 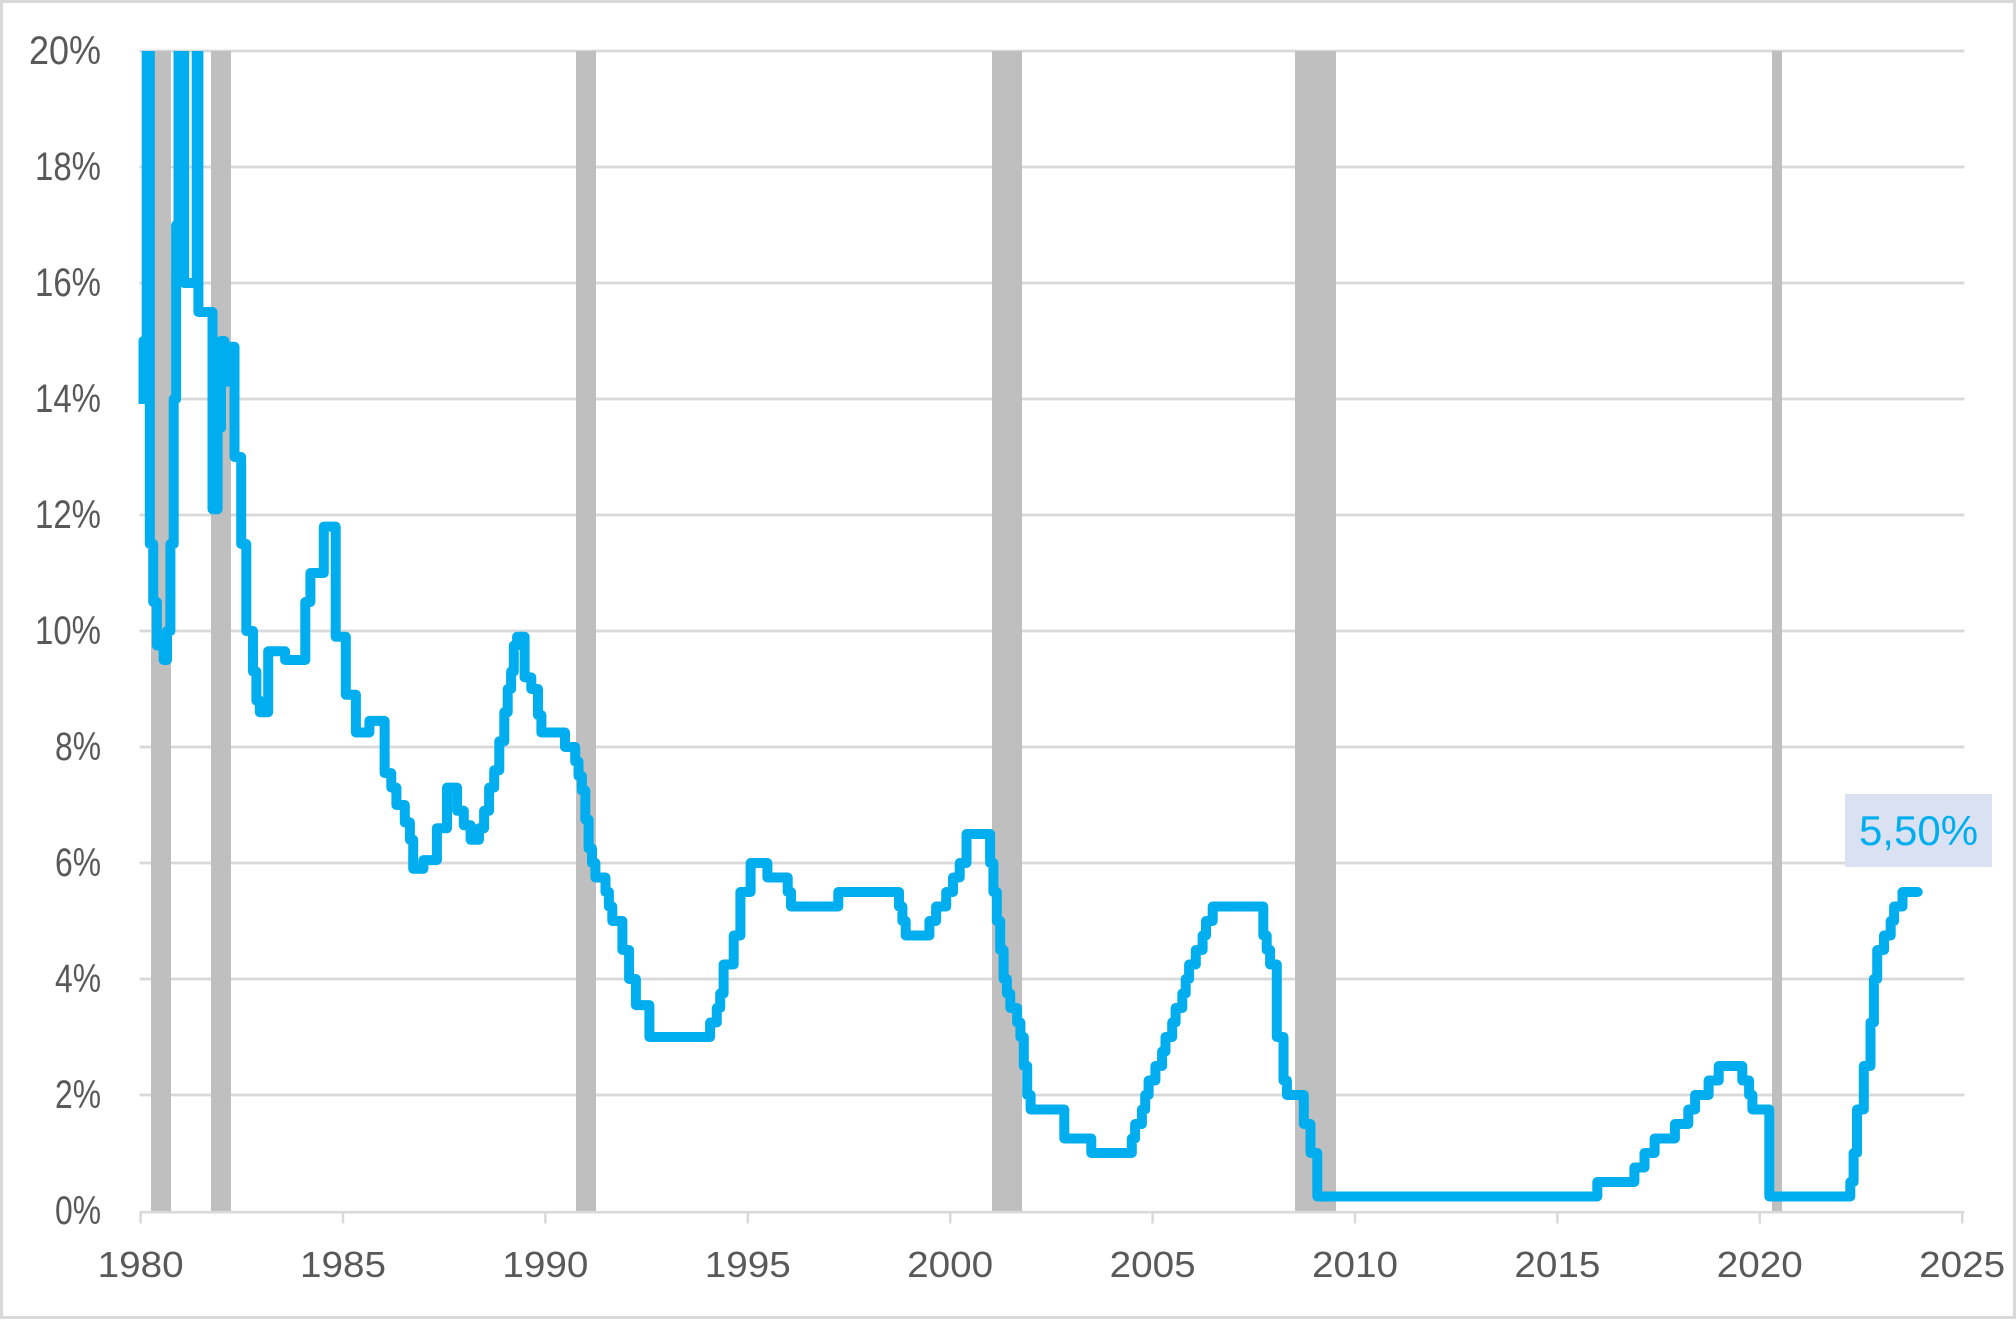 What do you see at coordinates (68, 399) in the screenshot?
I see `svg-text: 14%` at bounding box center [68, 399].